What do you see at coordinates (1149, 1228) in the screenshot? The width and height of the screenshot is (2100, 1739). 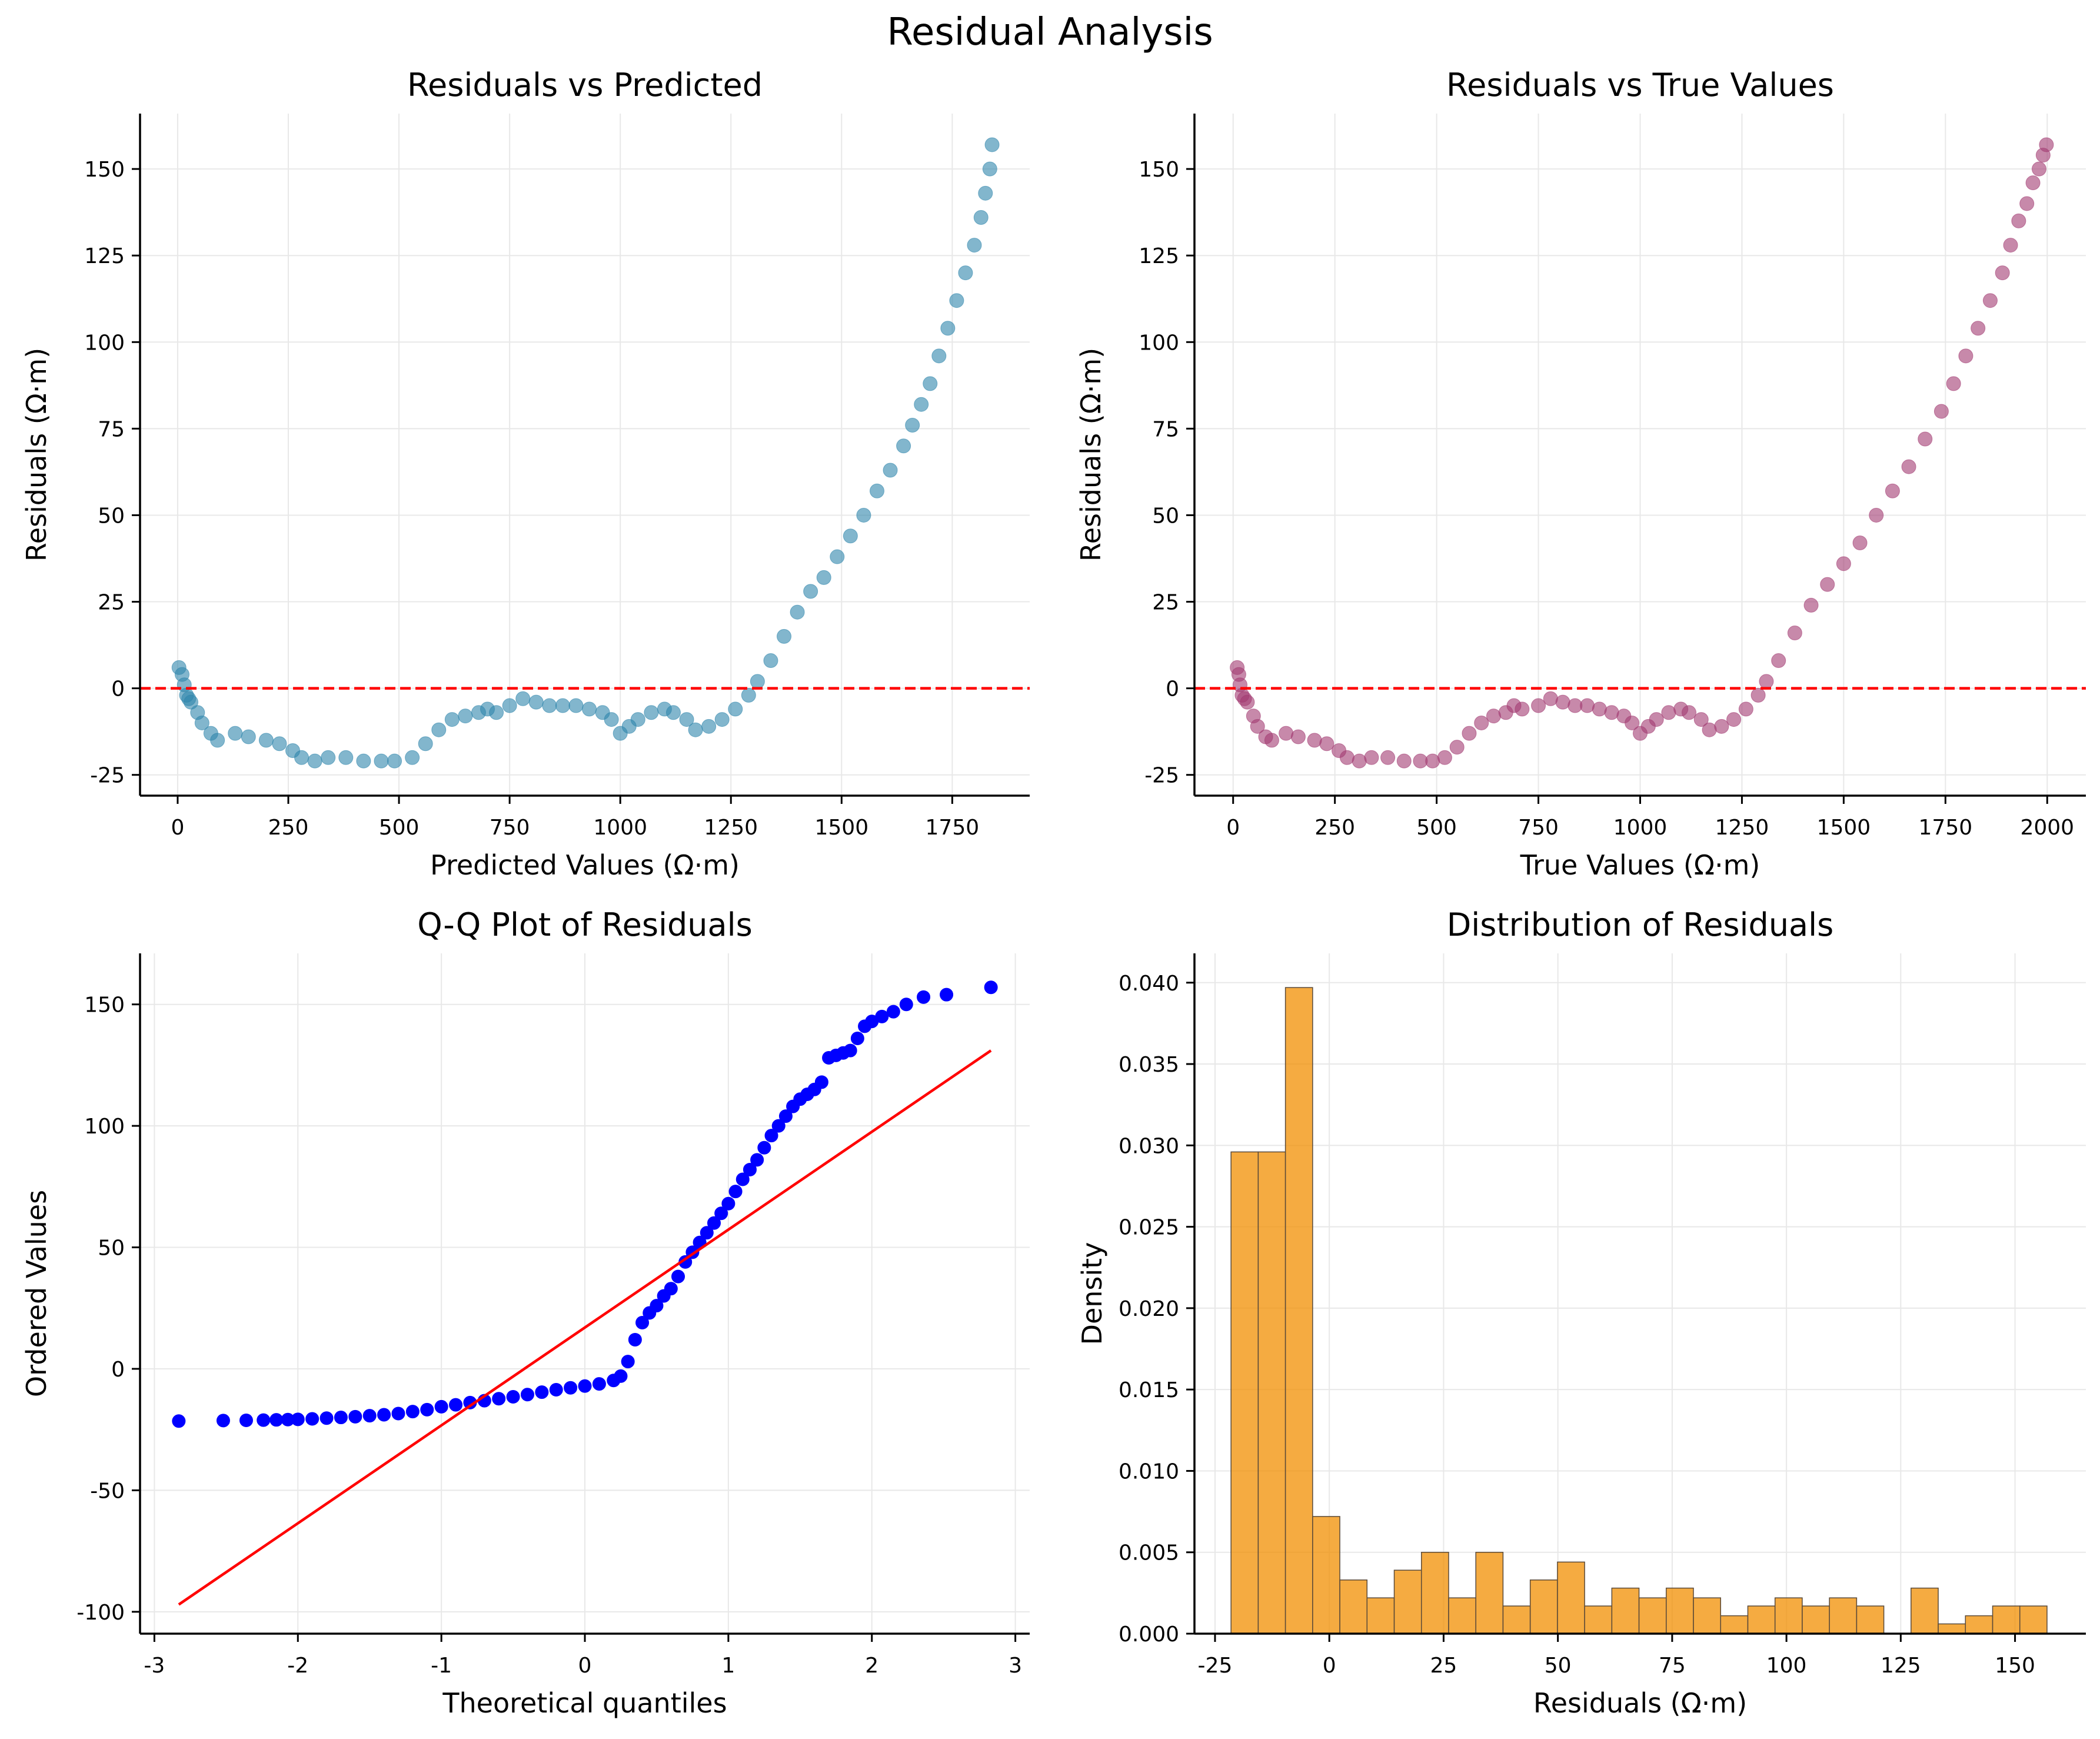 I see `y-tick-label: 0.025` at bounding box center [1149, 1228].